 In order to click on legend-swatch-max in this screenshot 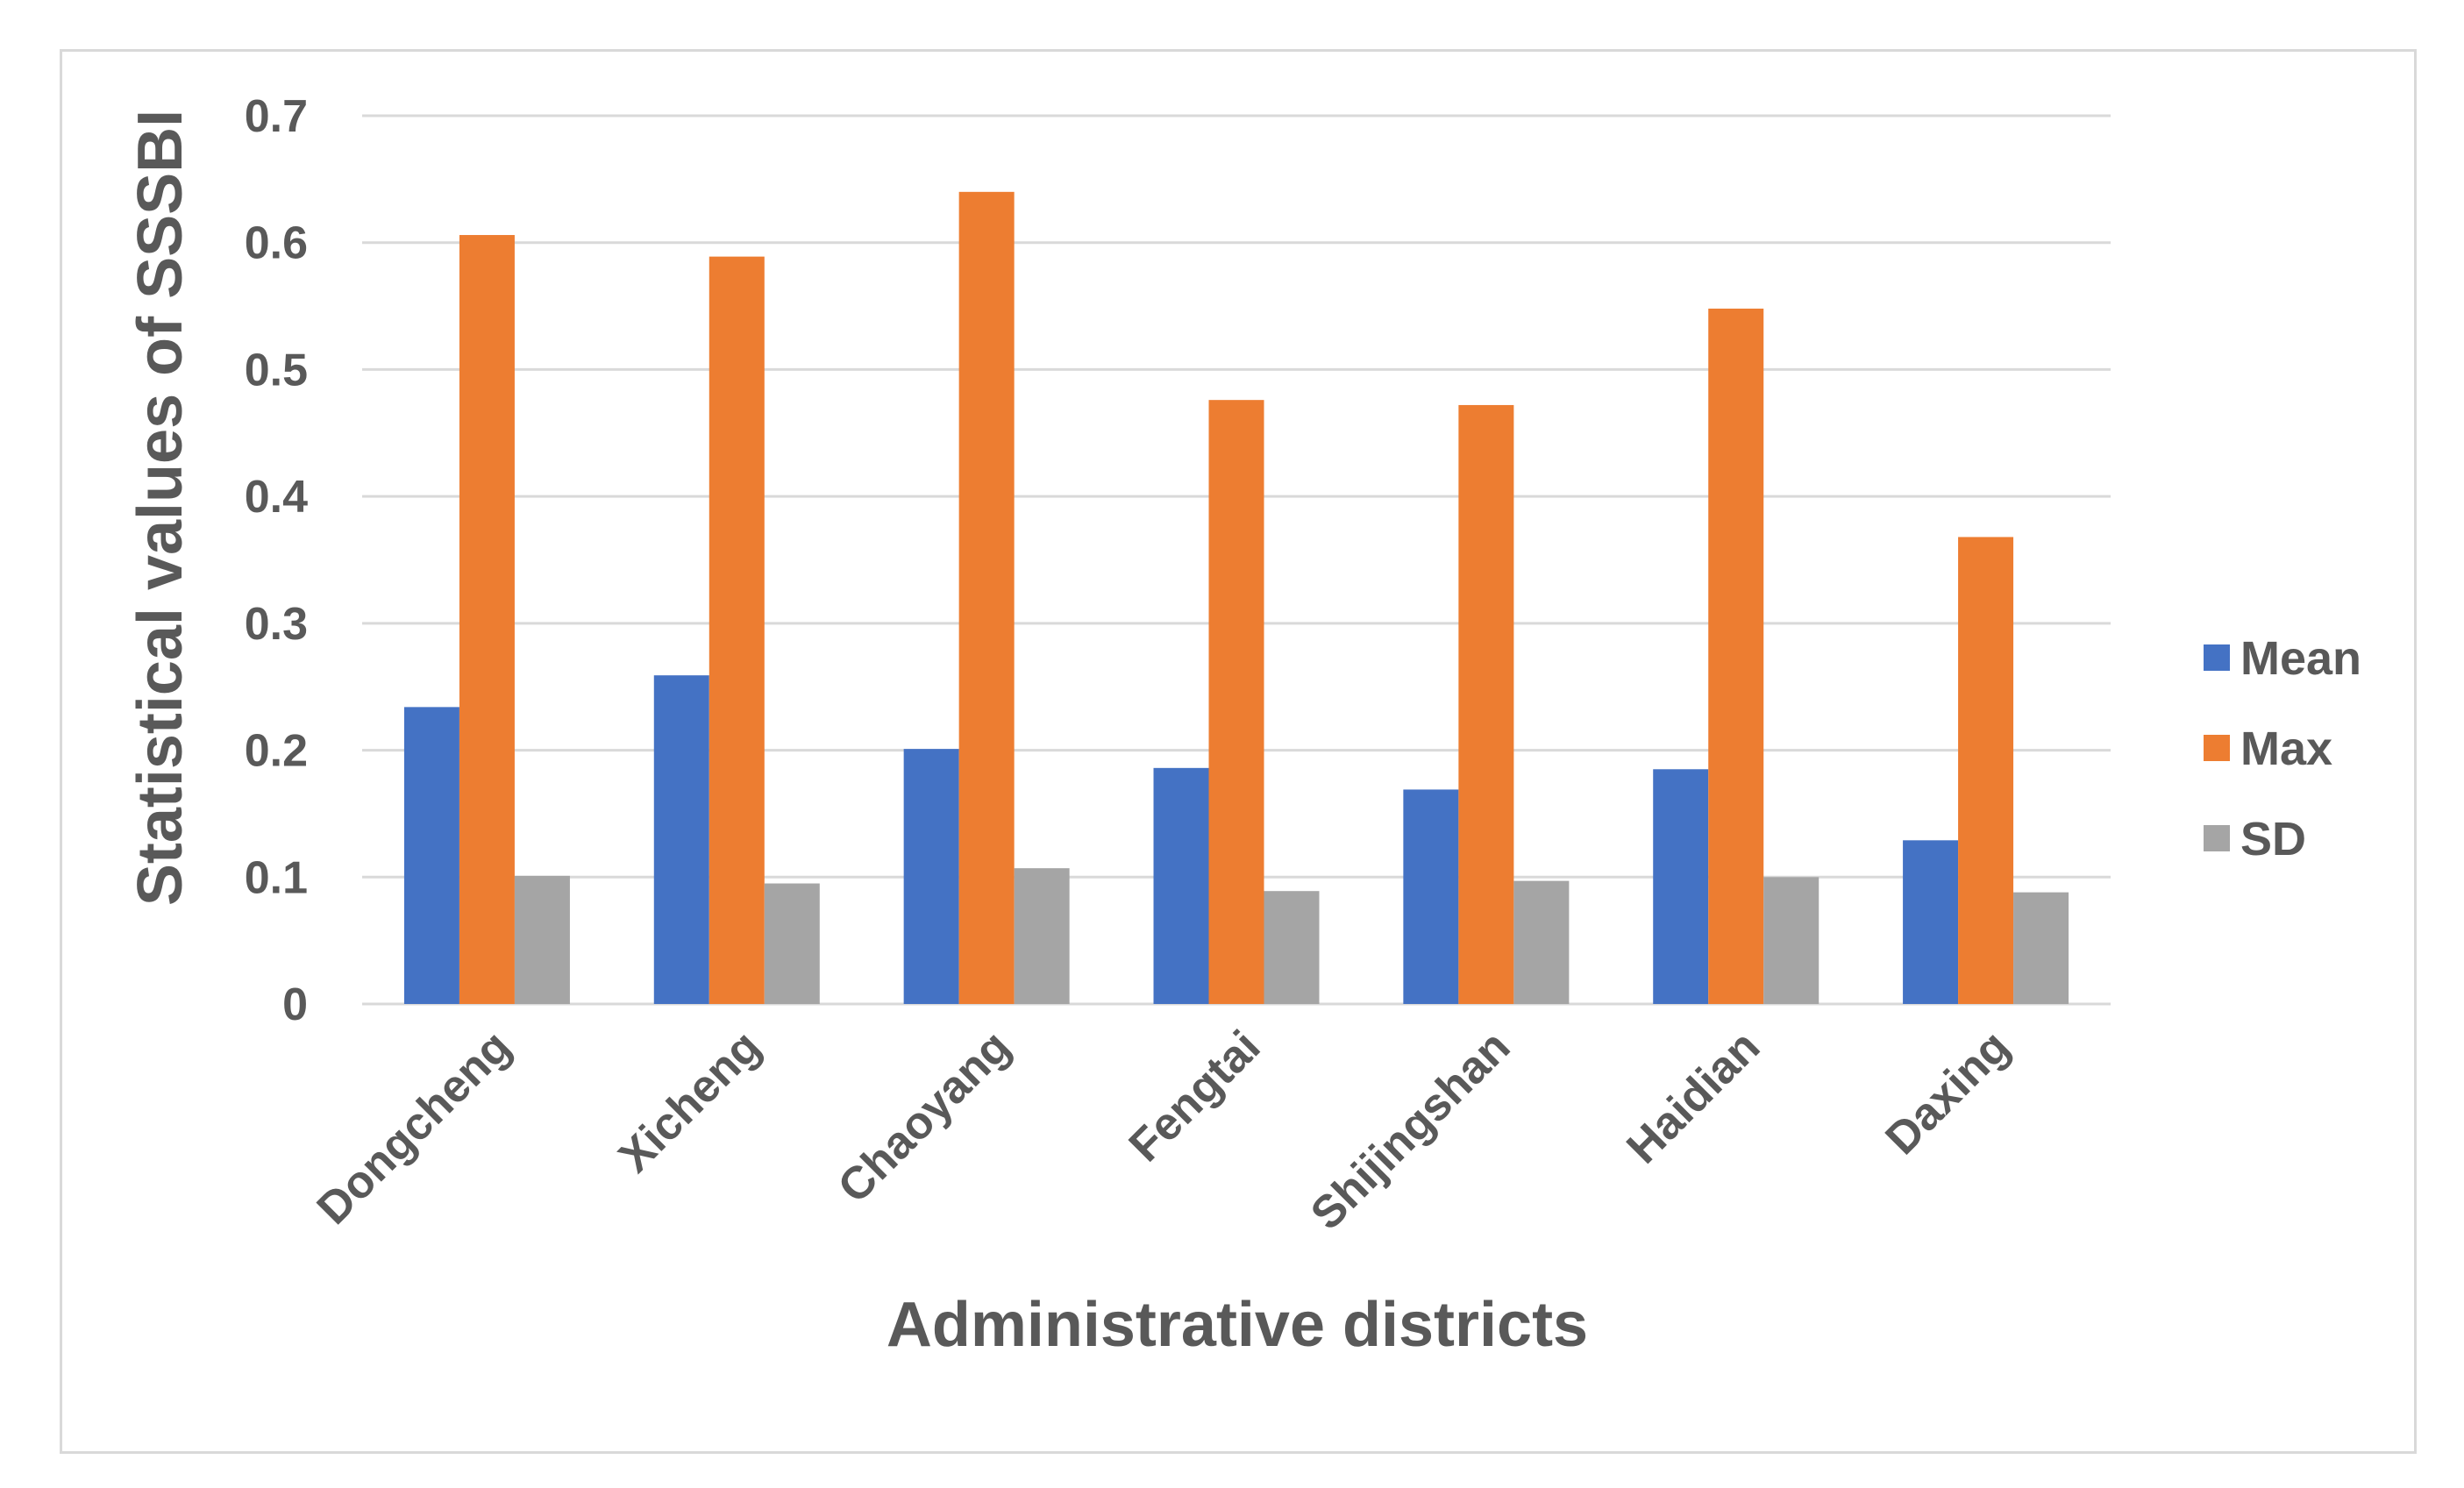, I will do `click(2217, 748)`.